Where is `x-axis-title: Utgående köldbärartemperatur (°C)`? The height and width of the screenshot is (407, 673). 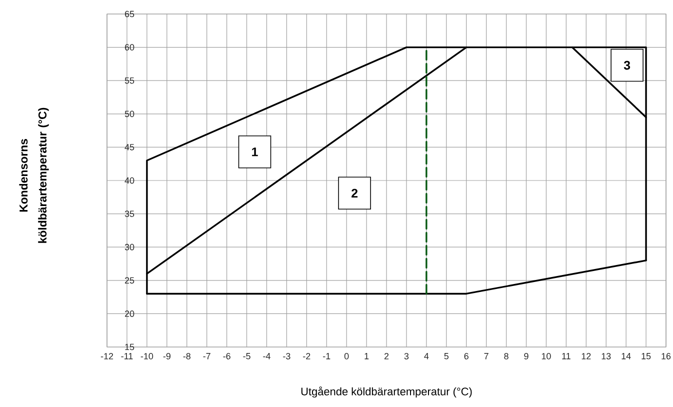 x-axis-title: Utgående köldbärartemperatur (°C) is located at coordinates (386, 392).